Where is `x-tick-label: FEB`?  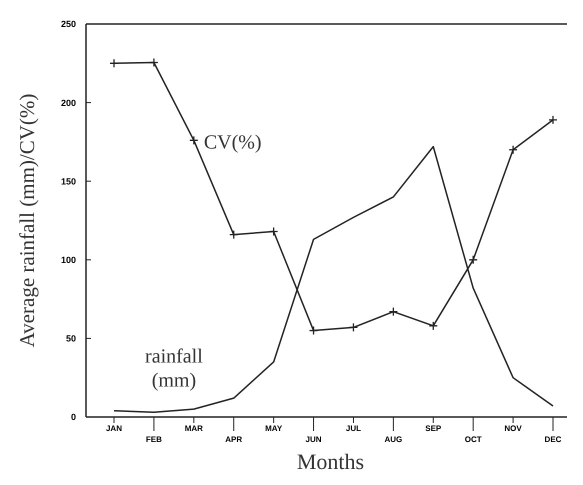
x-tick-label: FEB is located at coordinates (154, 439).